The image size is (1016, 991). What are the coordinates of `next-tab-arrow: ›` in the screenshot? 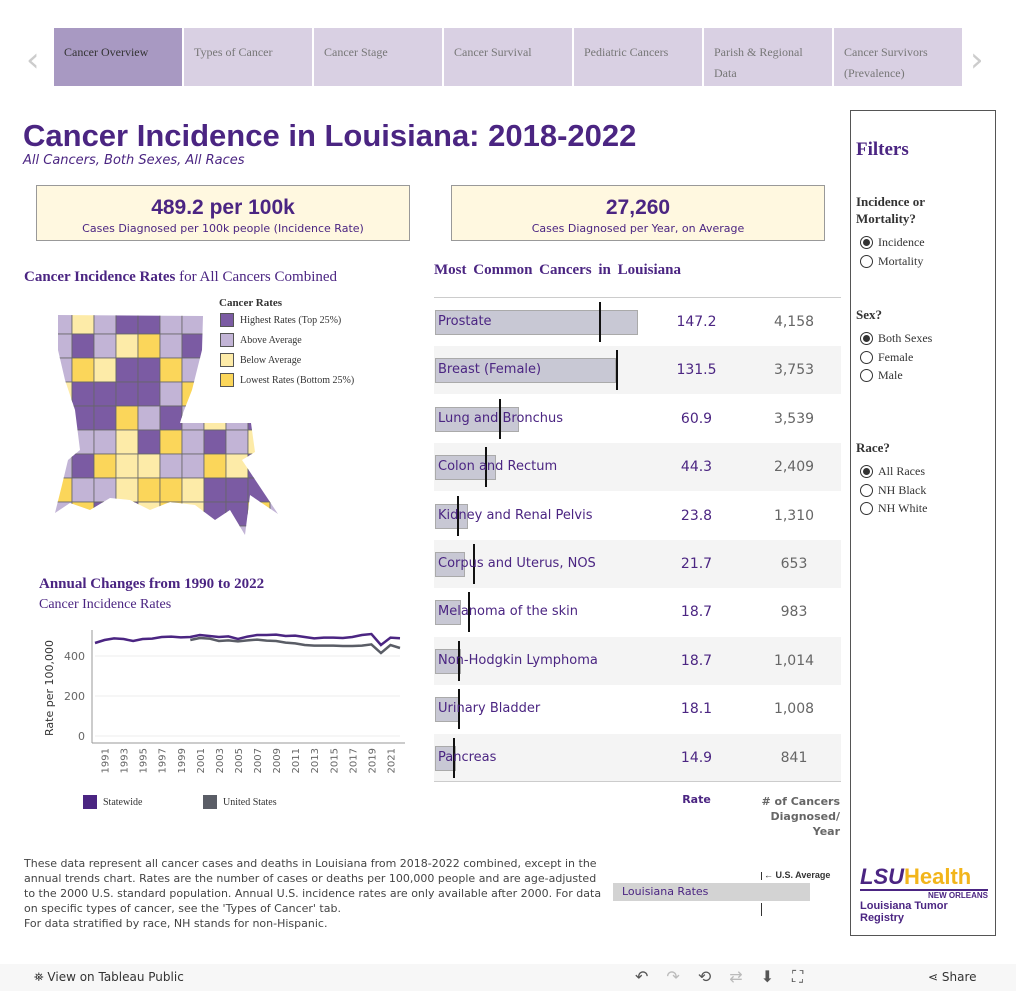 It's located at (977, 60).